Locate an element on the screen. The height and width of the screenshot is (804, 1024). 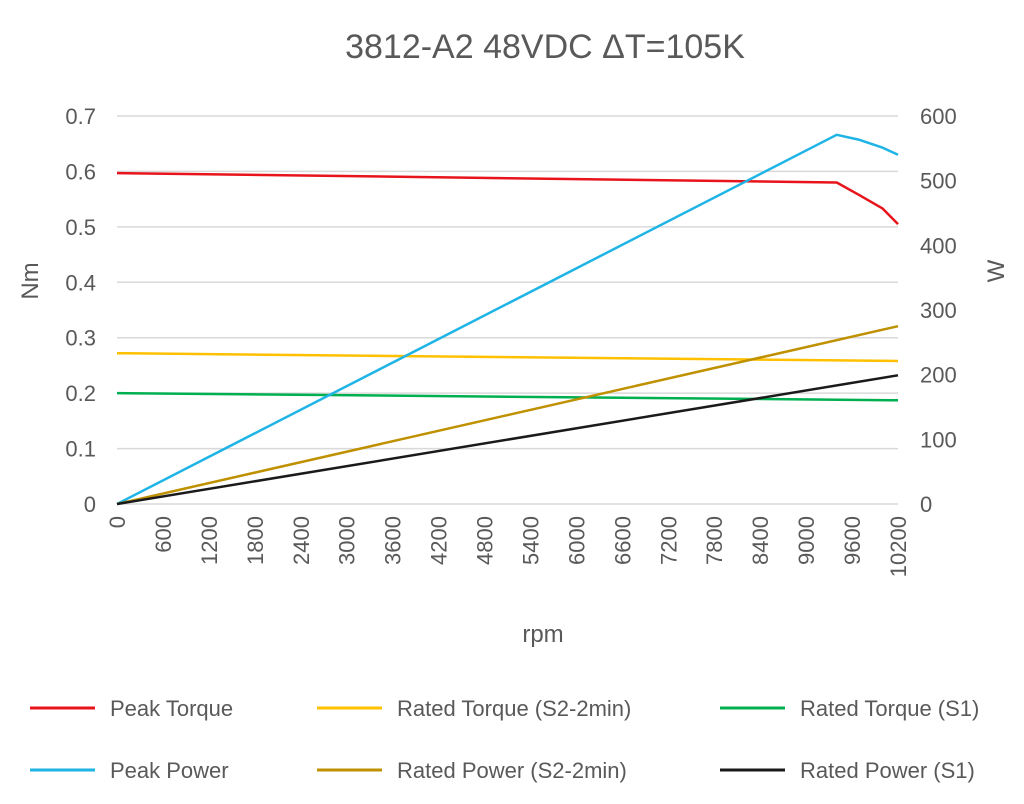
x-tick-label: 1800 is located at coordinates (255, 540).